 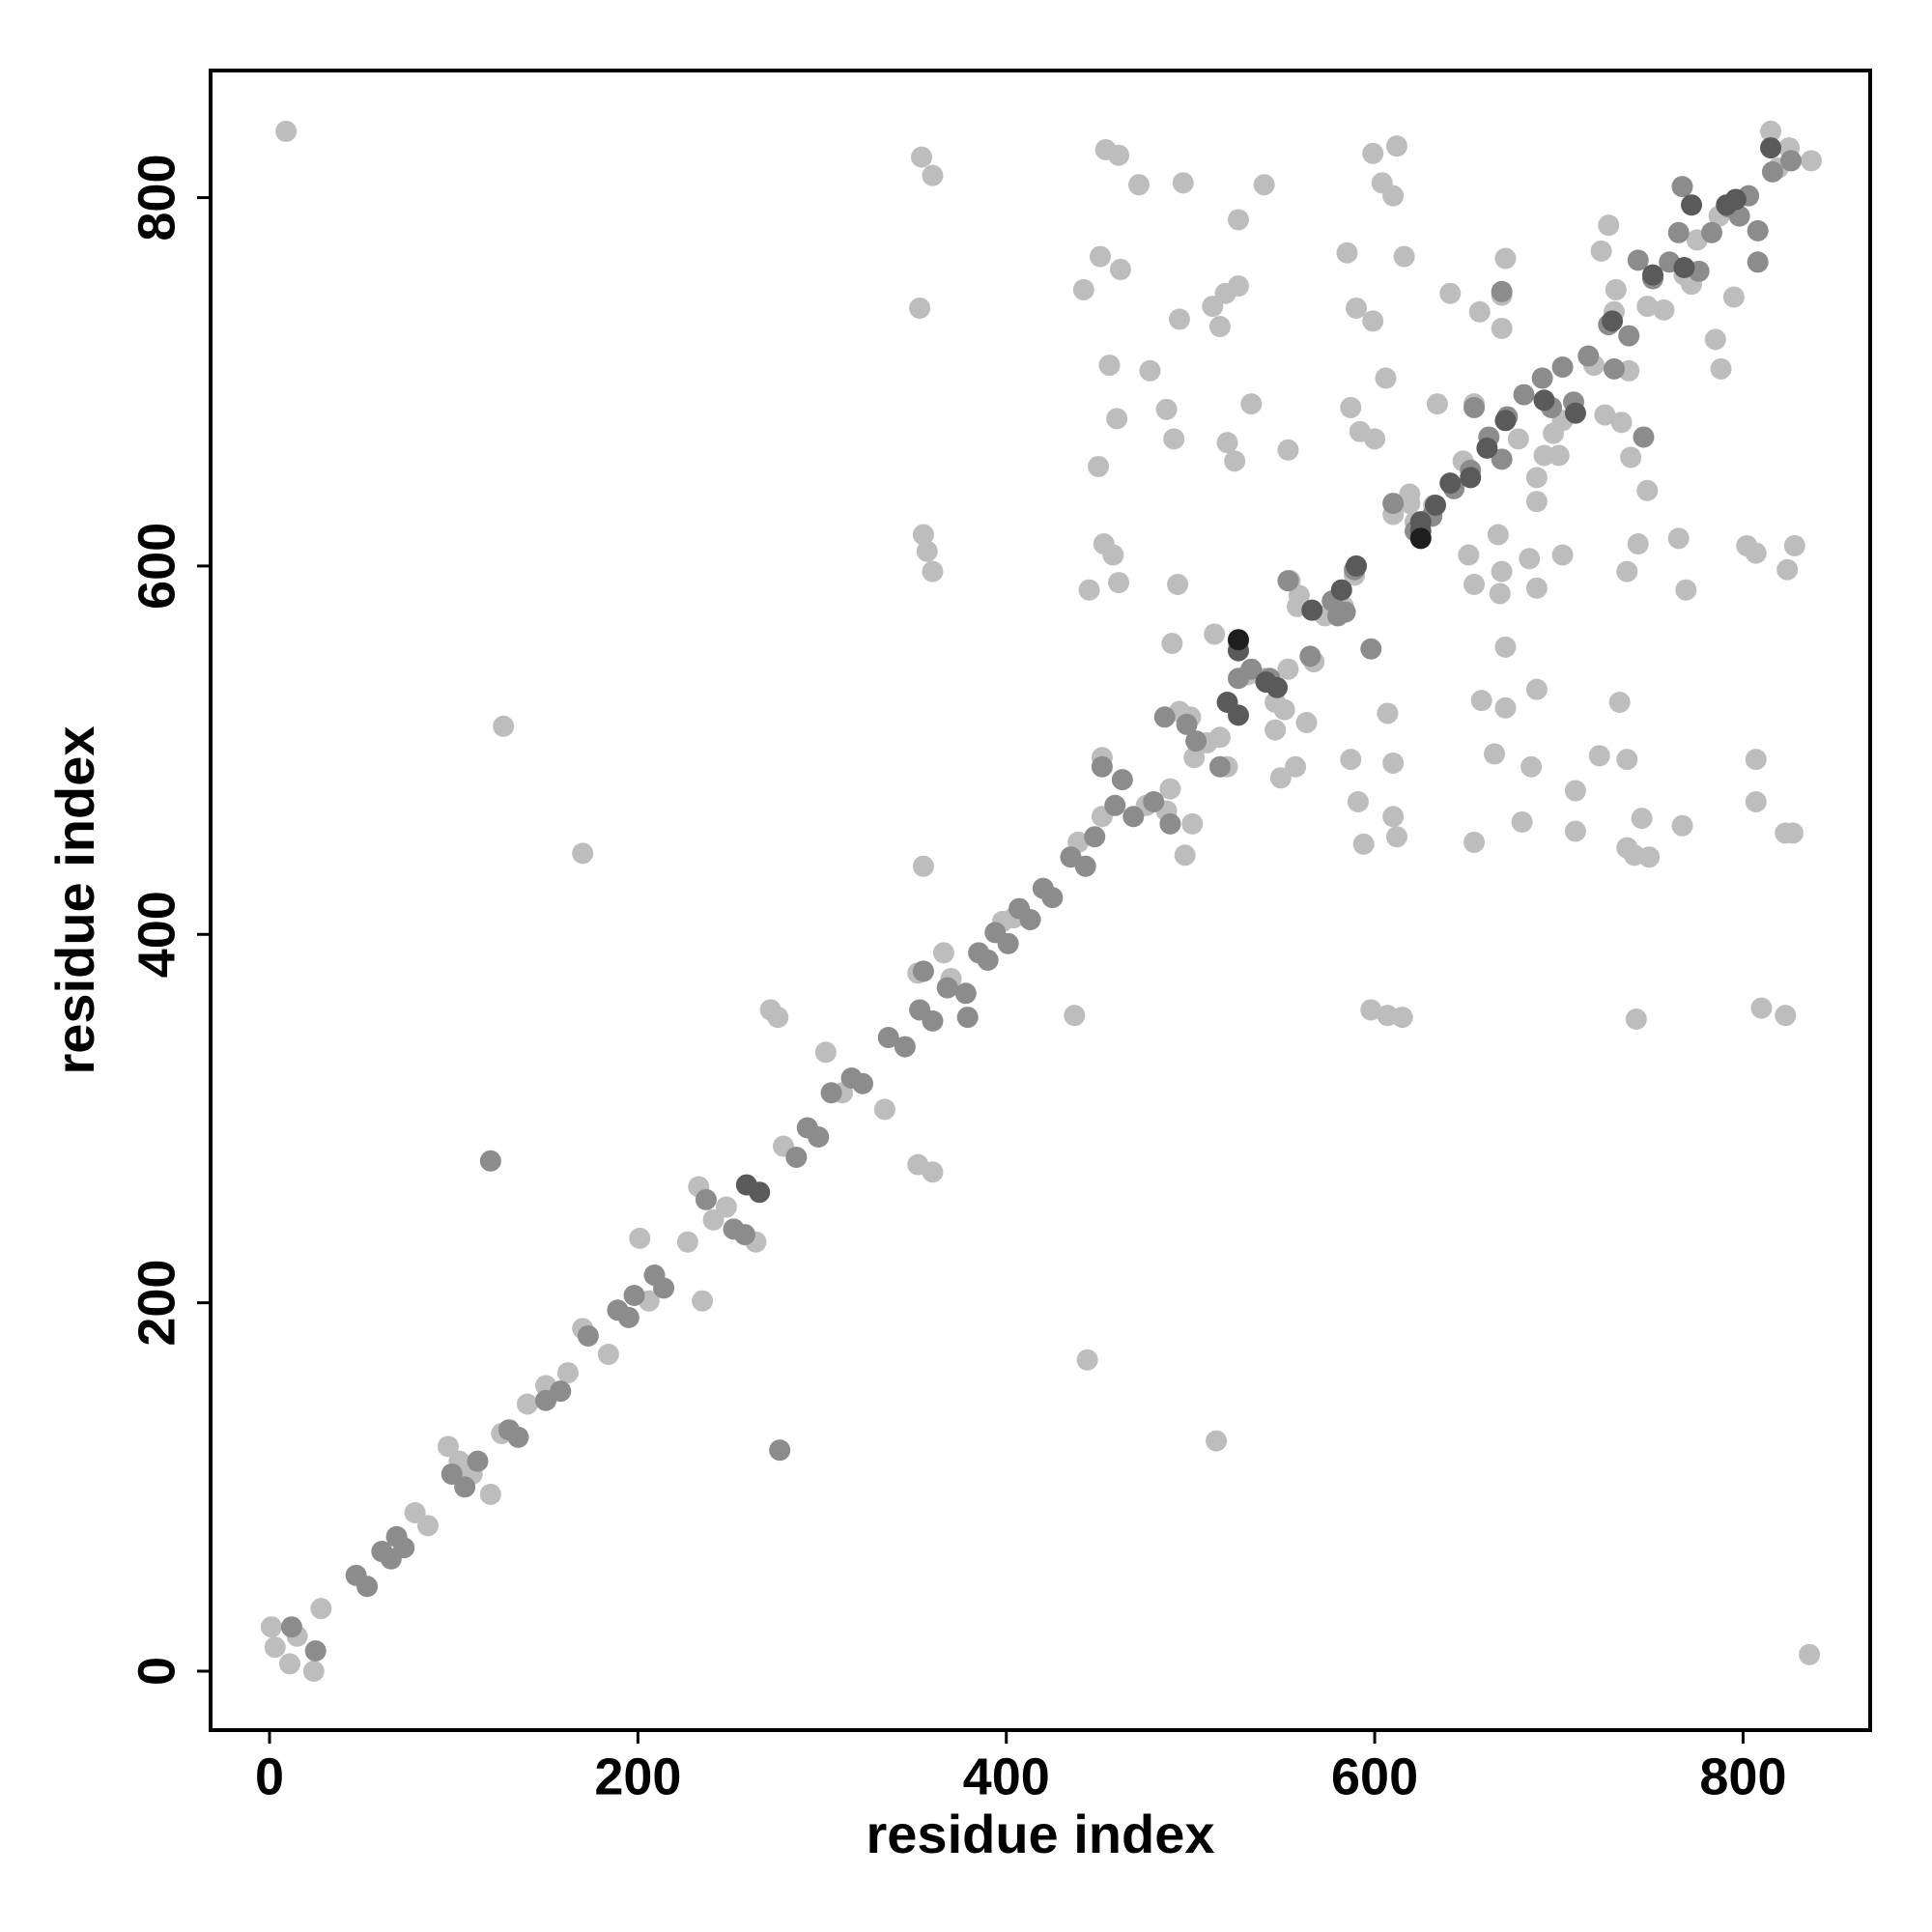 What do you see at coordinates (269, 1776) in the screenshot?
I see `x-tick-label: 0` at bounding box center [269, 1776].